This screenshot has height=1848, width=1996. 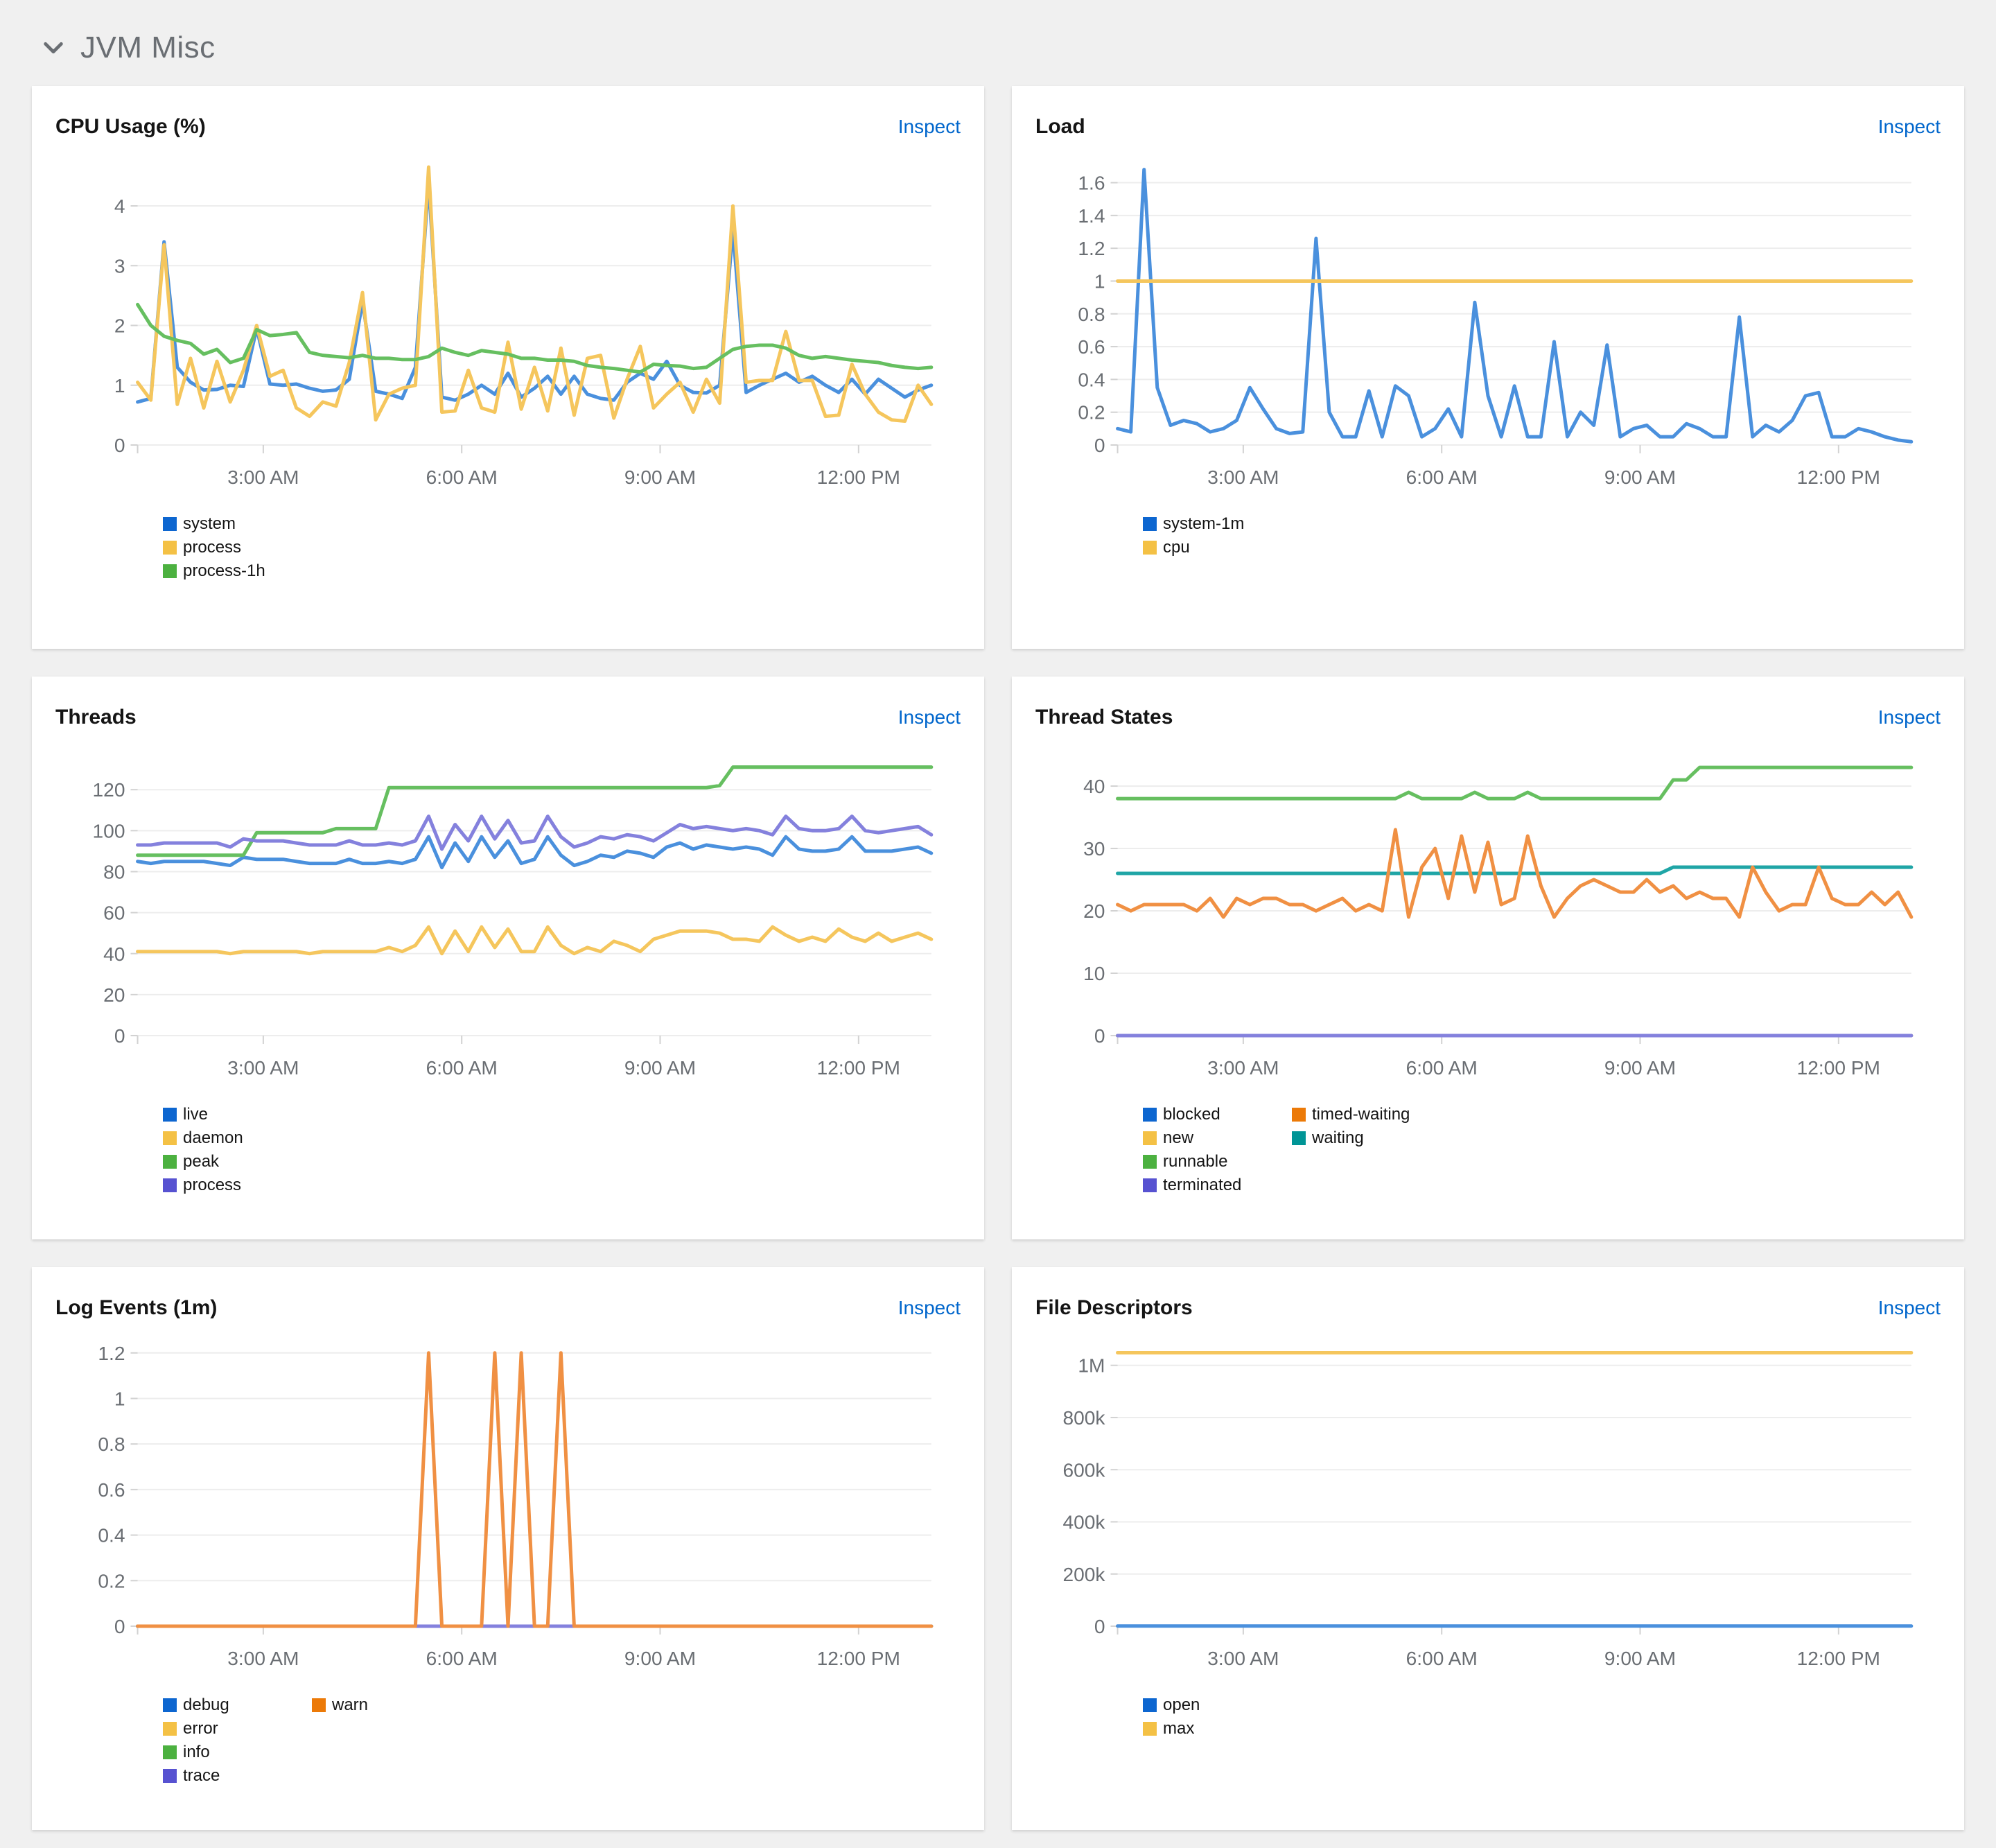 What do you see at coordinates (1515, 870) in the screenshot?
I see `series-line-waiting` at bounding box center [1515, 870].